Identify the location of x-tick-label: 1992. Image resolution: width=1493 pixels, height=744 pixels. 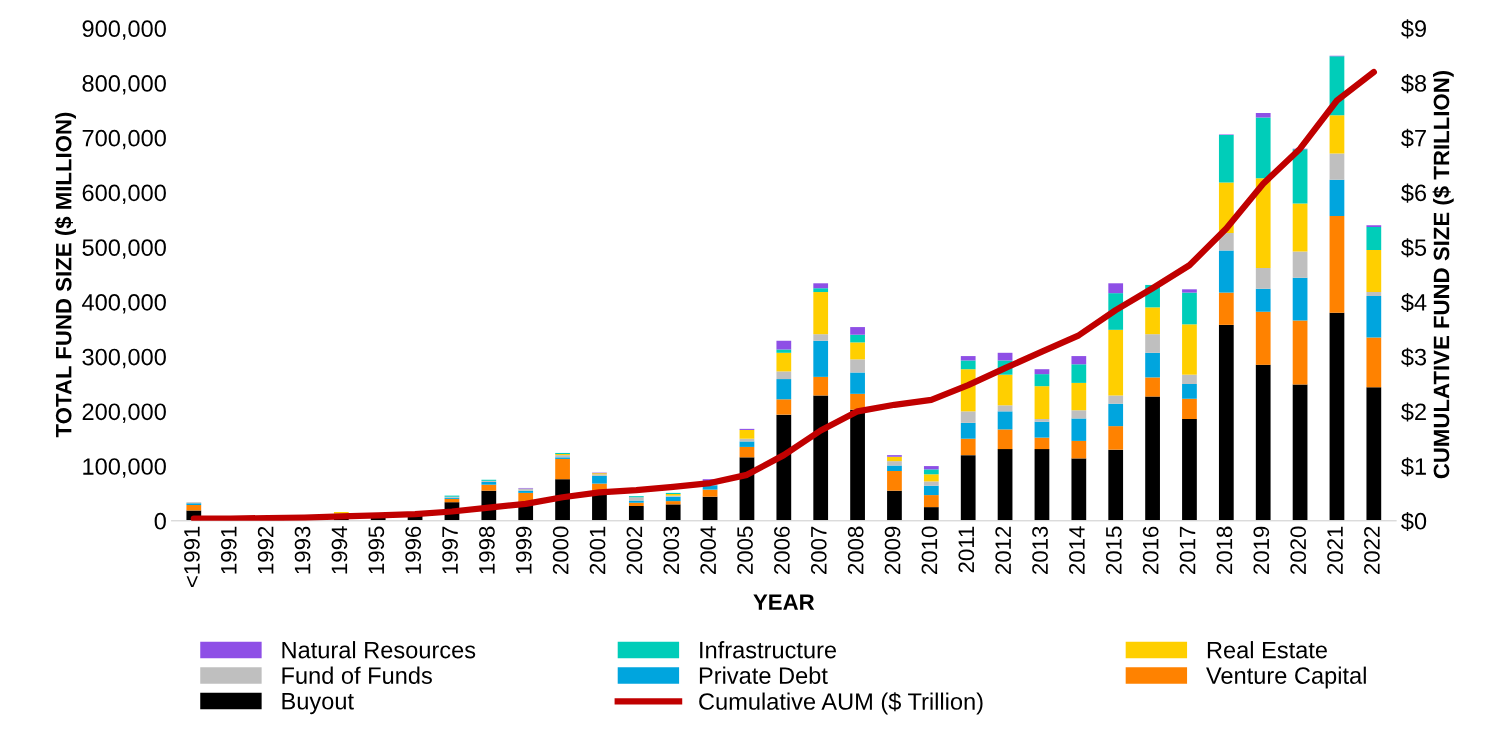
(265, 550).